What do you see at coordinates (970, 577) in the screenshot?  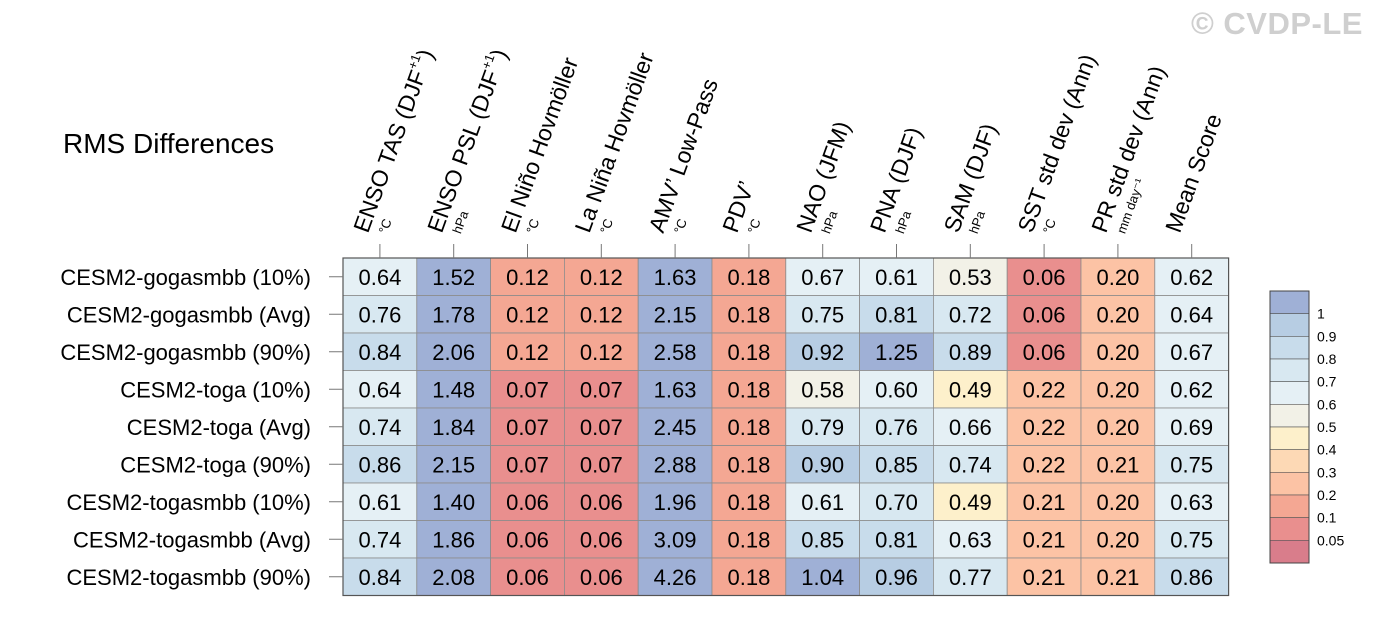 I see `cell-value-label: 0.77` at bounding box center [970, 577].